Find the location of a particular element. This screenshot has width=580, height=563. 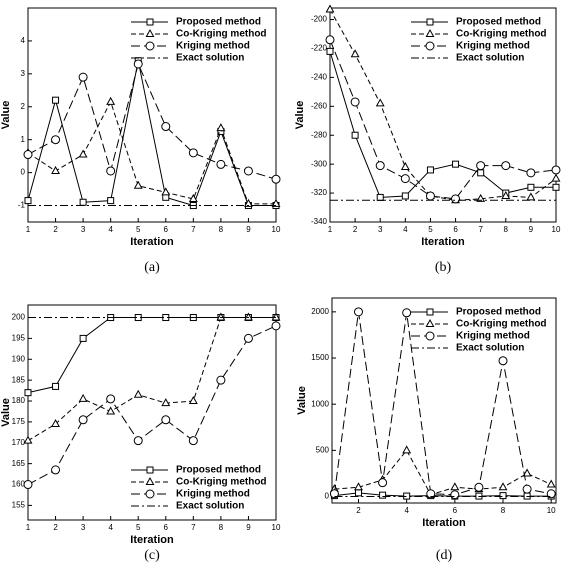

y-tick-label: 170 is located at coordinates (19, 442).